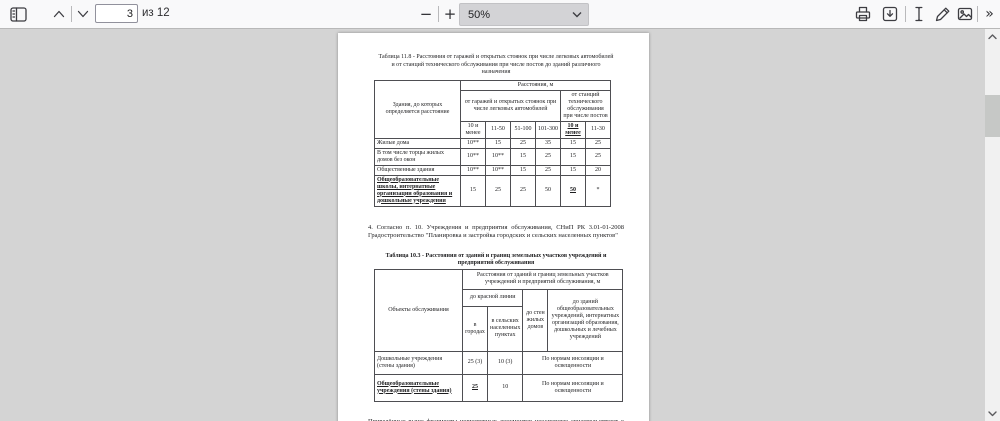 The height and width of the screenshot is (421, 1000). Describe the element at coordinates (548, 143) in the screenshot. I see `value-cell: 35` at that location.